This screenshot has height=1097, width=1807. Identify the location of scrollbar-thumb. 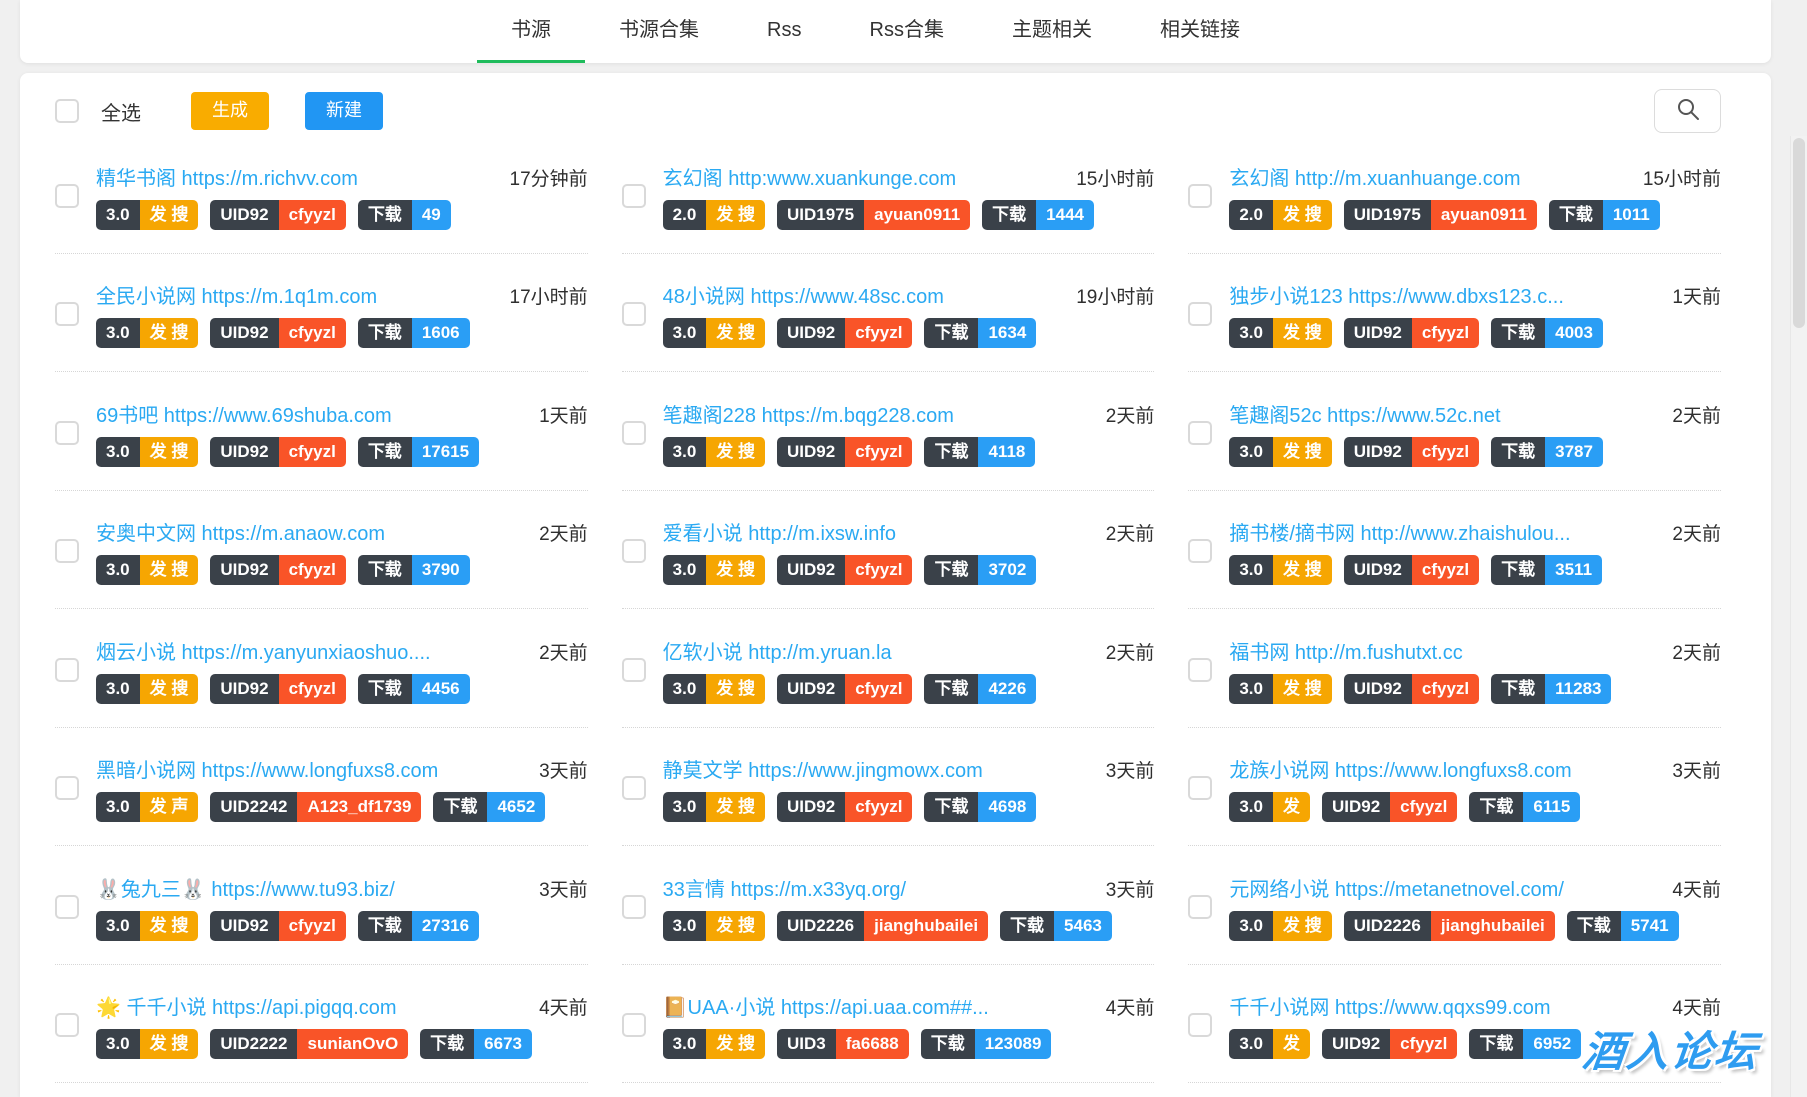
(1799, 233).